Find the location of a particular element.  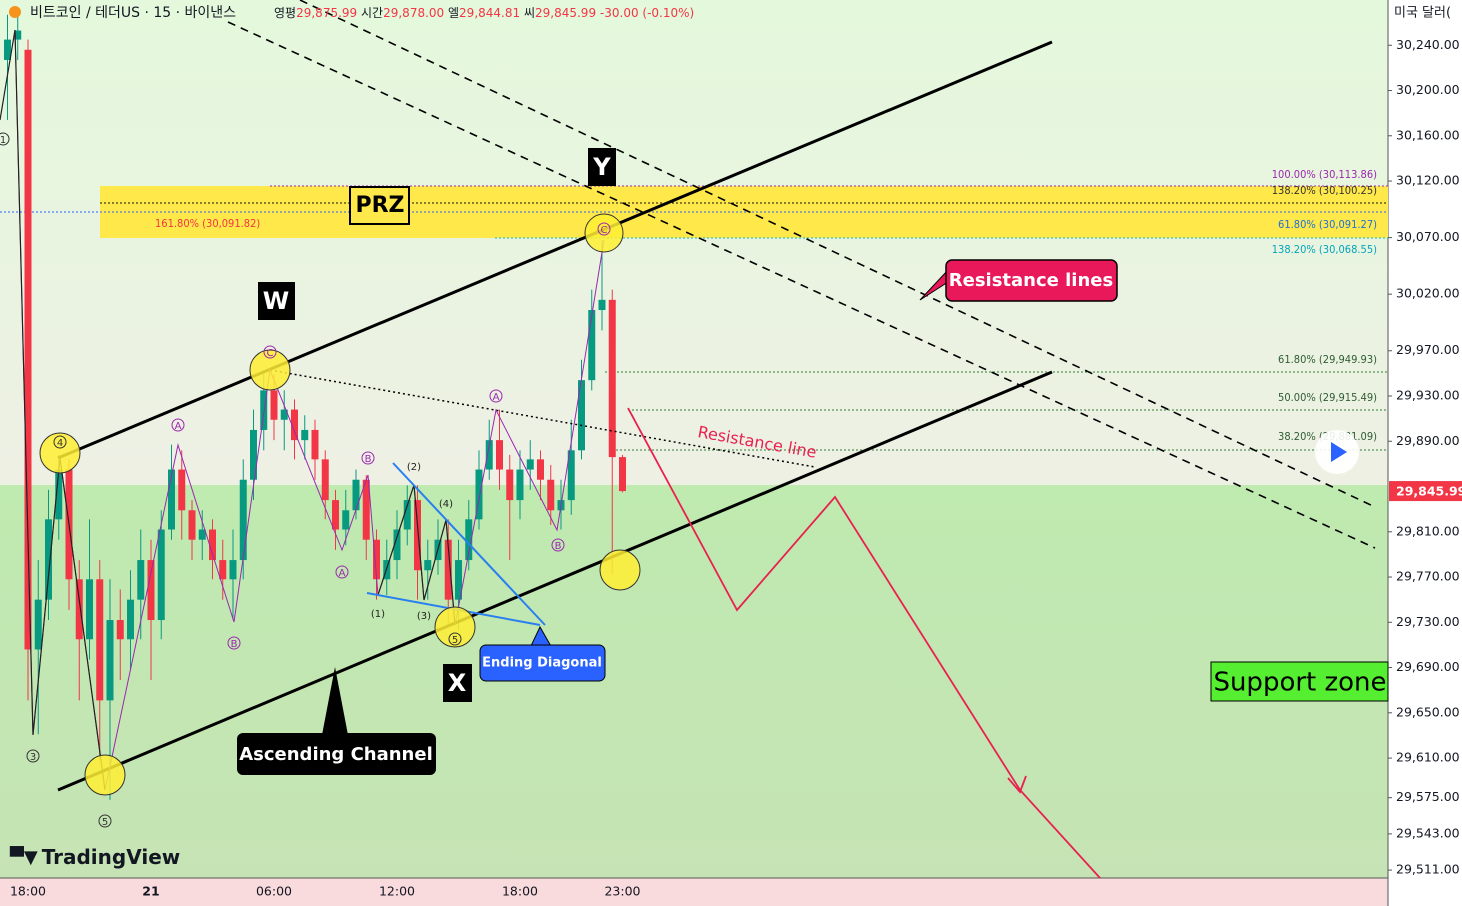

y-box is located at coordinates (602, 167).